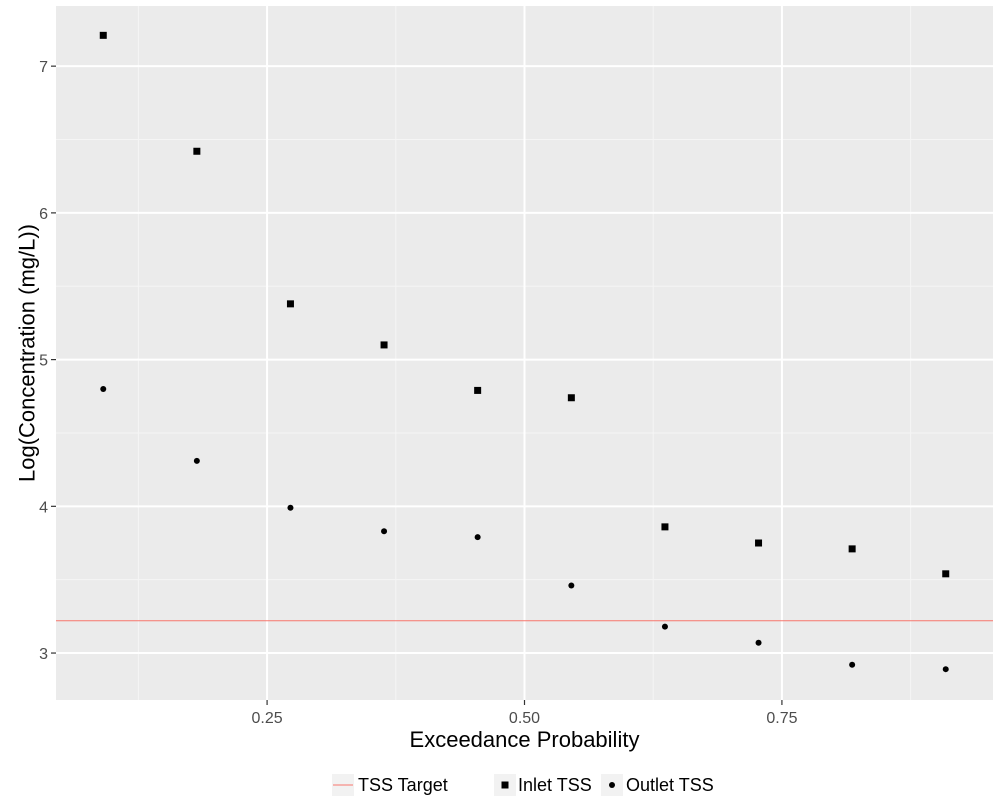 This screenshot has width=1000, height=810. I want to click on y-tick-label: 3, so click(43, 654).